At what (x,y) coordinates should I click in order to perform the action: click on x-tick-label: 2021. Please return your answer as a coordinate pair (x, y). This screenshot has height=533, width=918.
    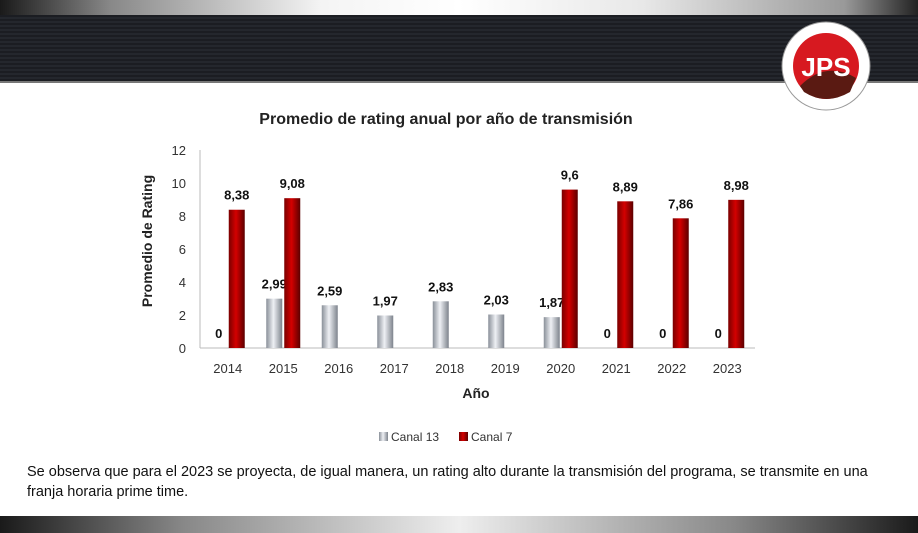
    Looking at the image, I should click on (616, 368).